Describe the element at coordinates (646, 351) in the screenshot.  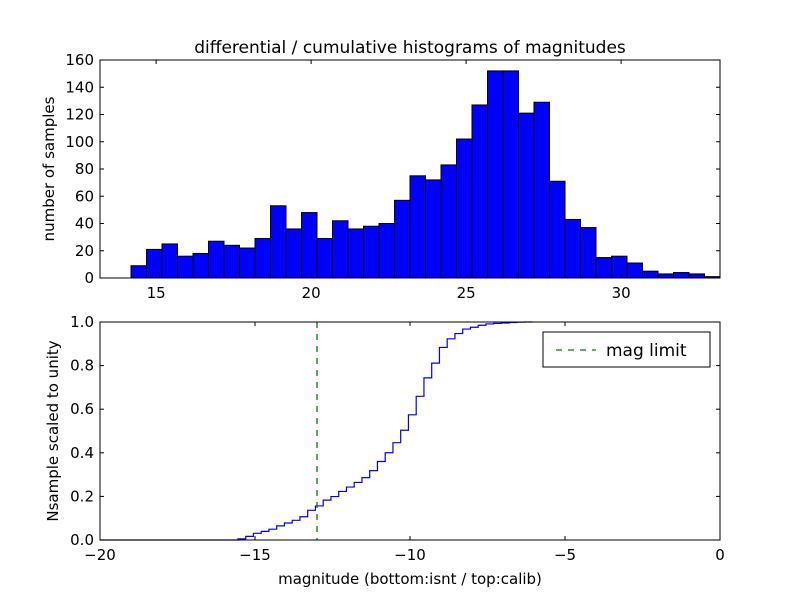
I see `legend-label: mag limit` at that location.